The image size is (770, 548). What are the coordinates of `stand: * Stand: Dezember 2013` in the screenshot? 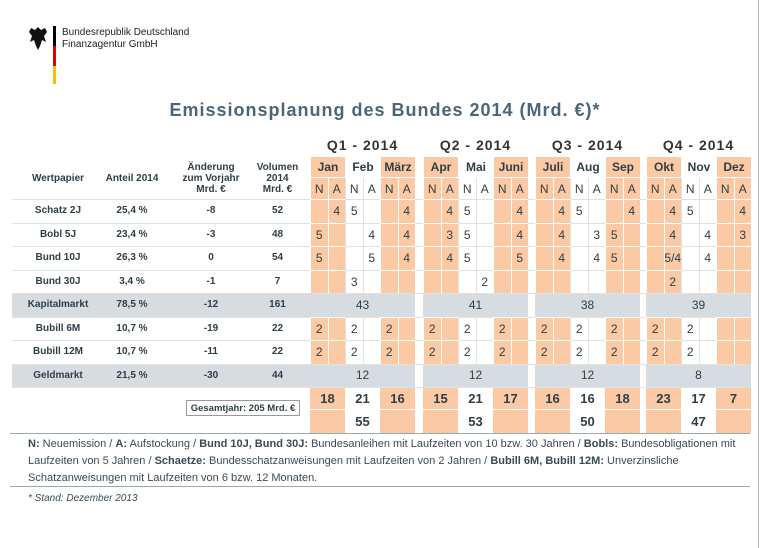 It's located at (83, 498).